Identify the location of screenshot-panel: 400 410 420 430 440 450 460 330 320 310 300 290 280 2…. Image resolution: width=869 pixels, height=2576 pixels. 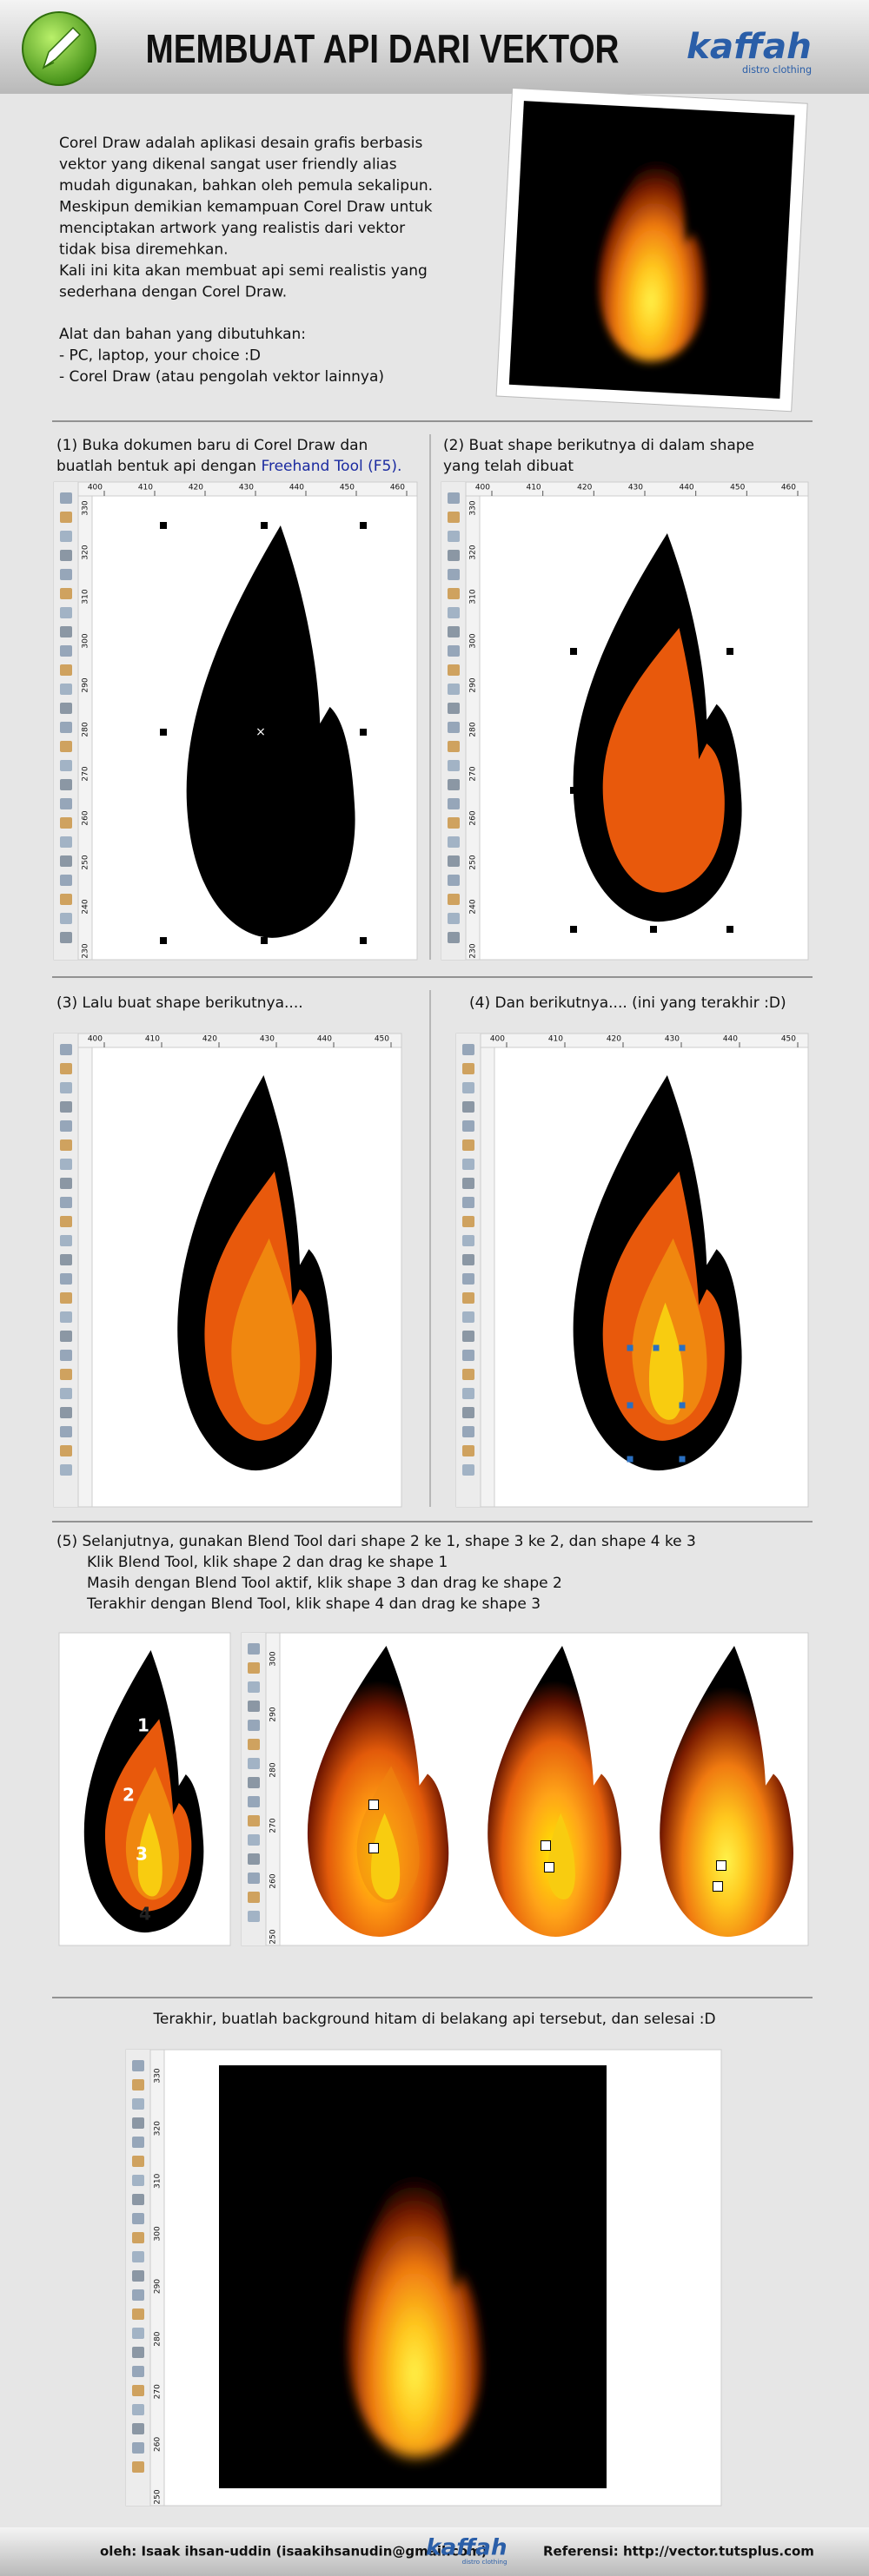
(235, 721).